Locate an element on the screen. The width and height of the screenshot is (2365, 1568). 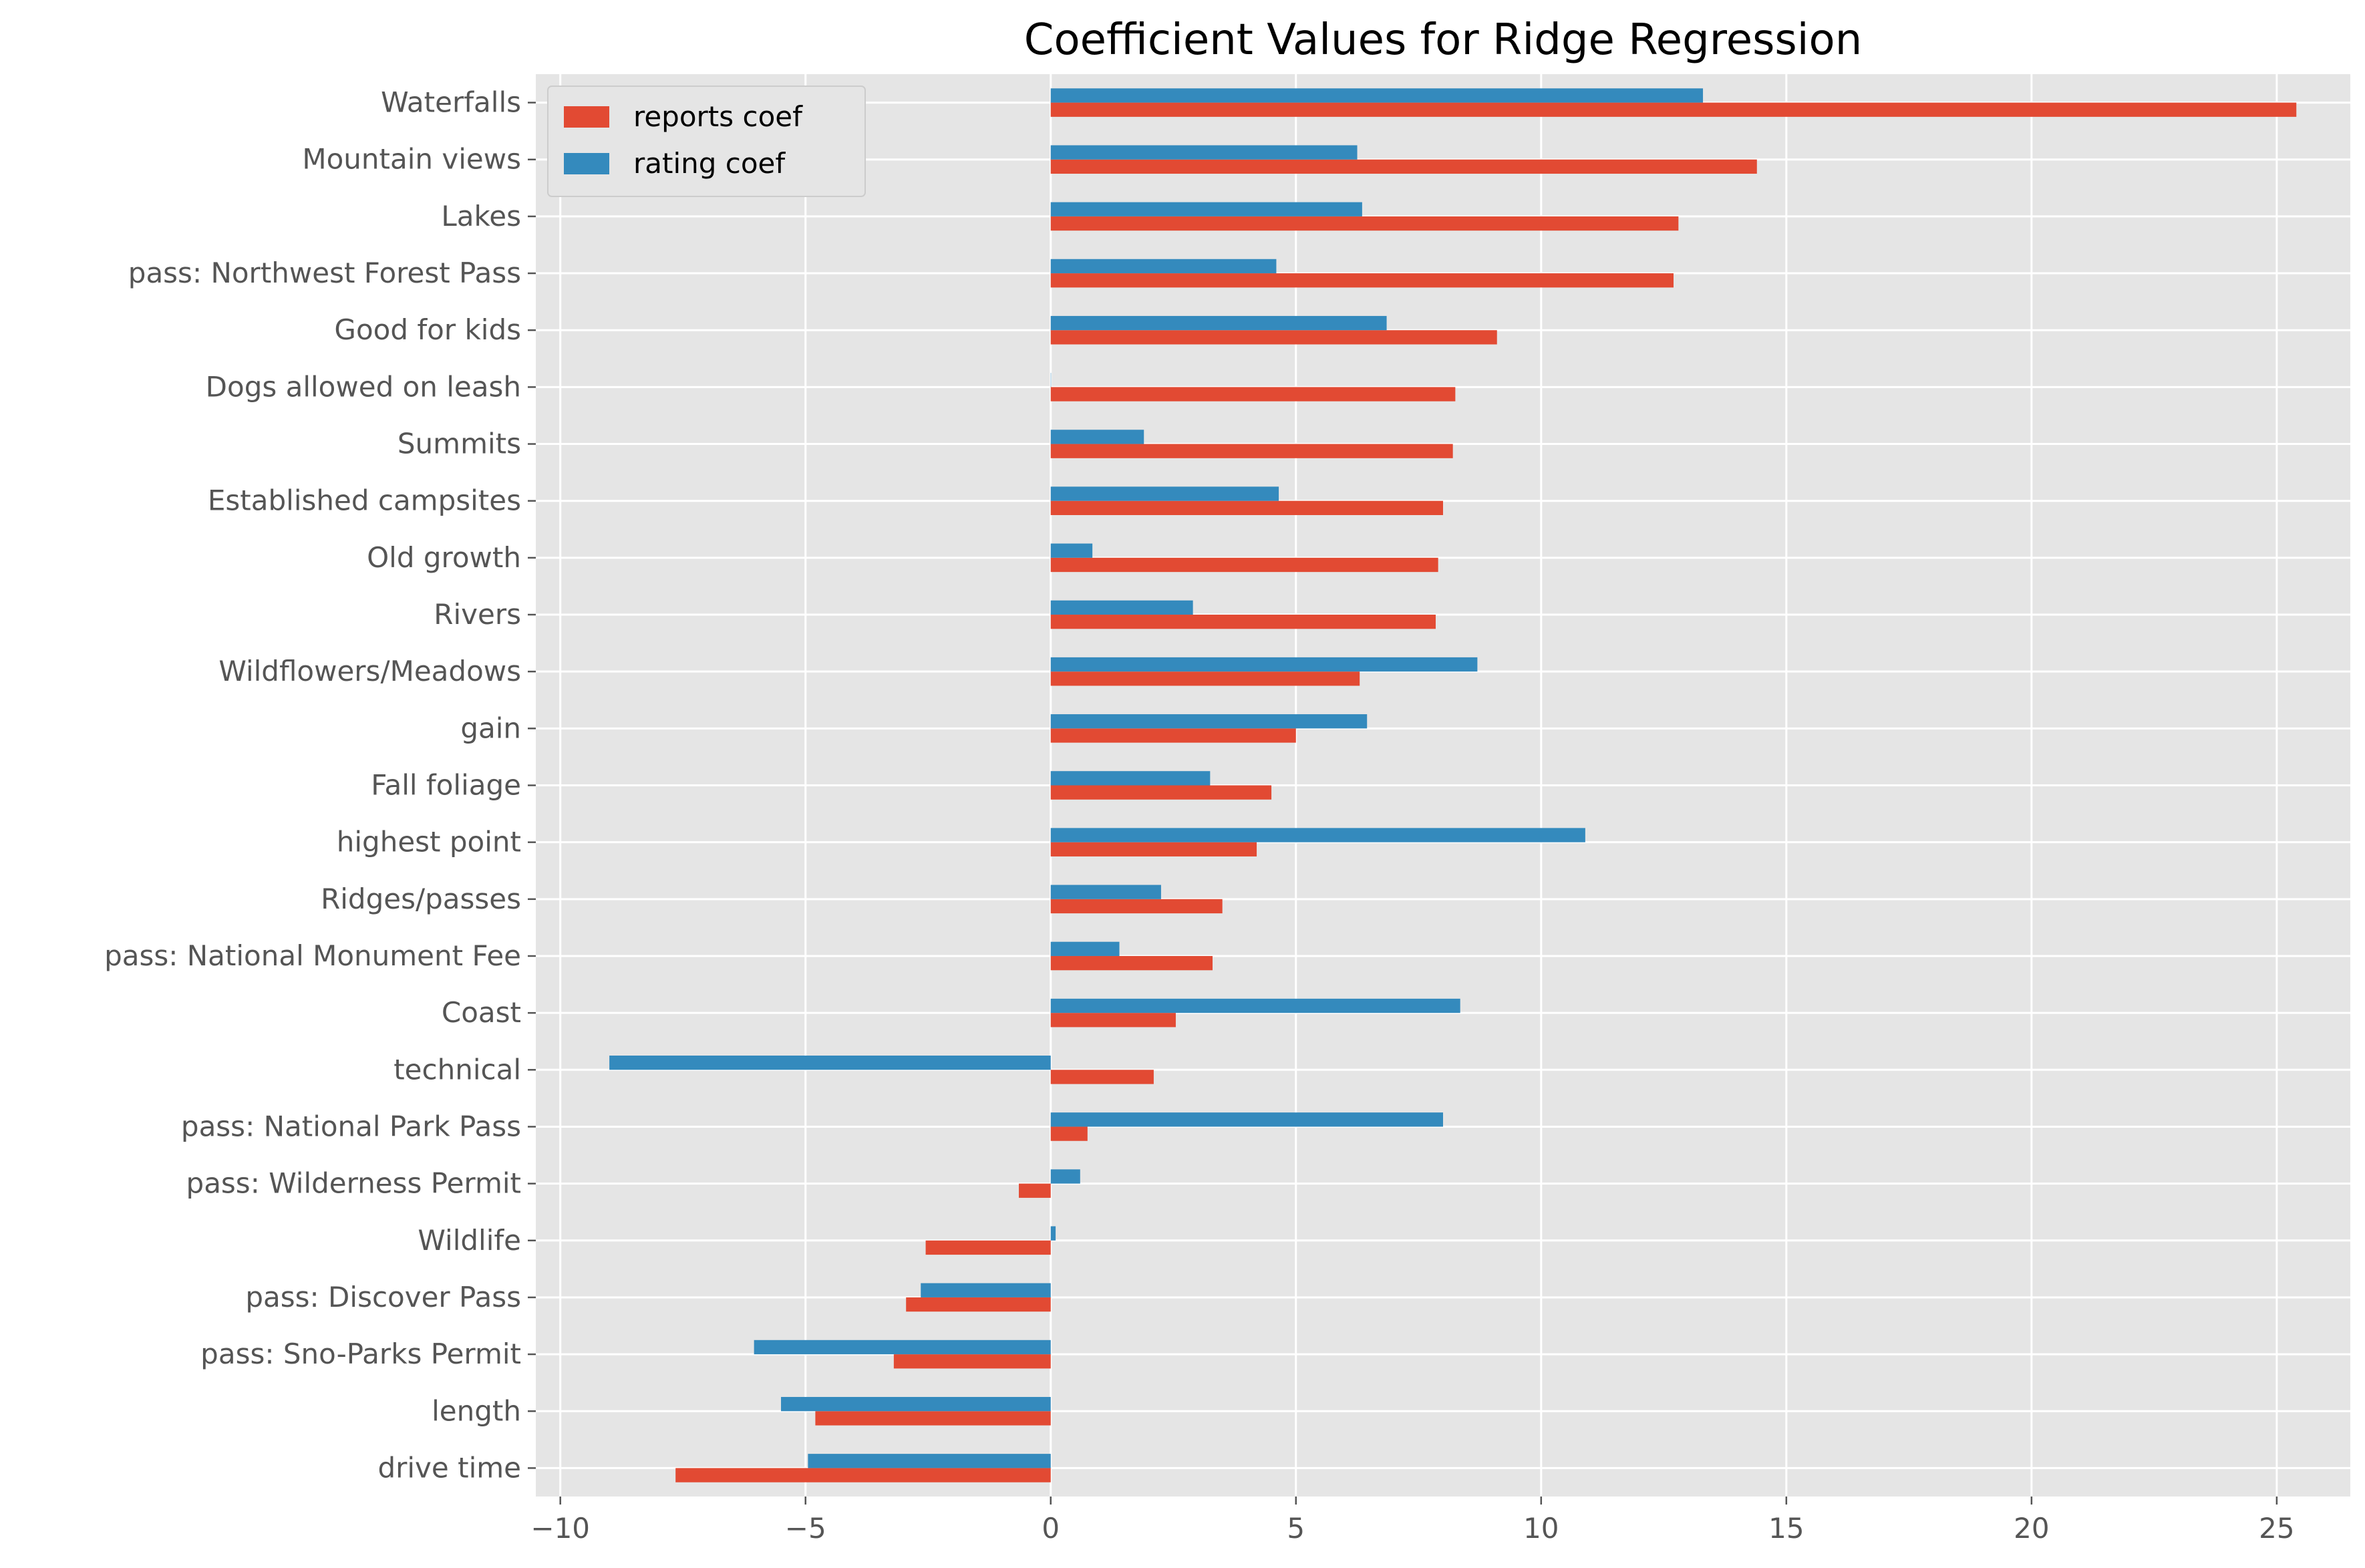
y-tick-label: Wildflowers/Meadows is located at coordinates (369, 671).